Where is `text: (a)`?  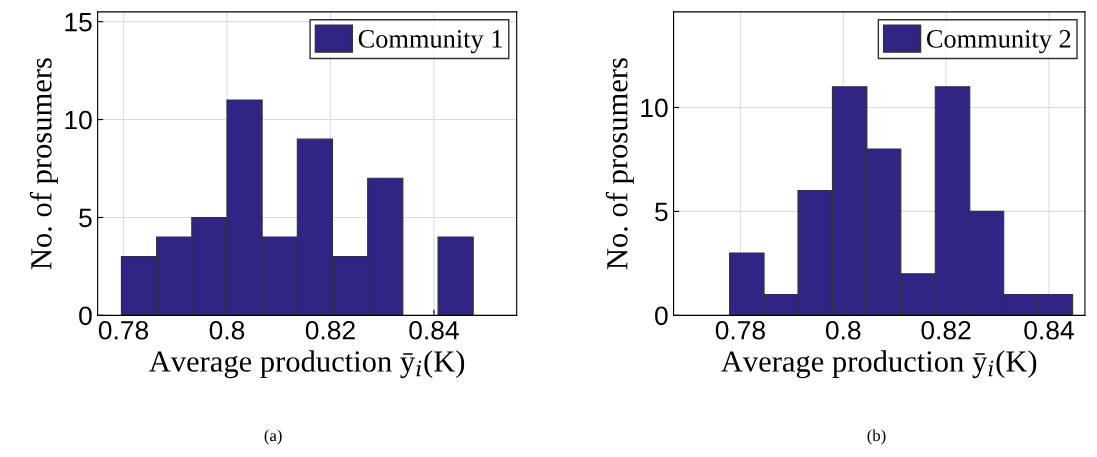 text: (a) is located at coordinates (273, 437).